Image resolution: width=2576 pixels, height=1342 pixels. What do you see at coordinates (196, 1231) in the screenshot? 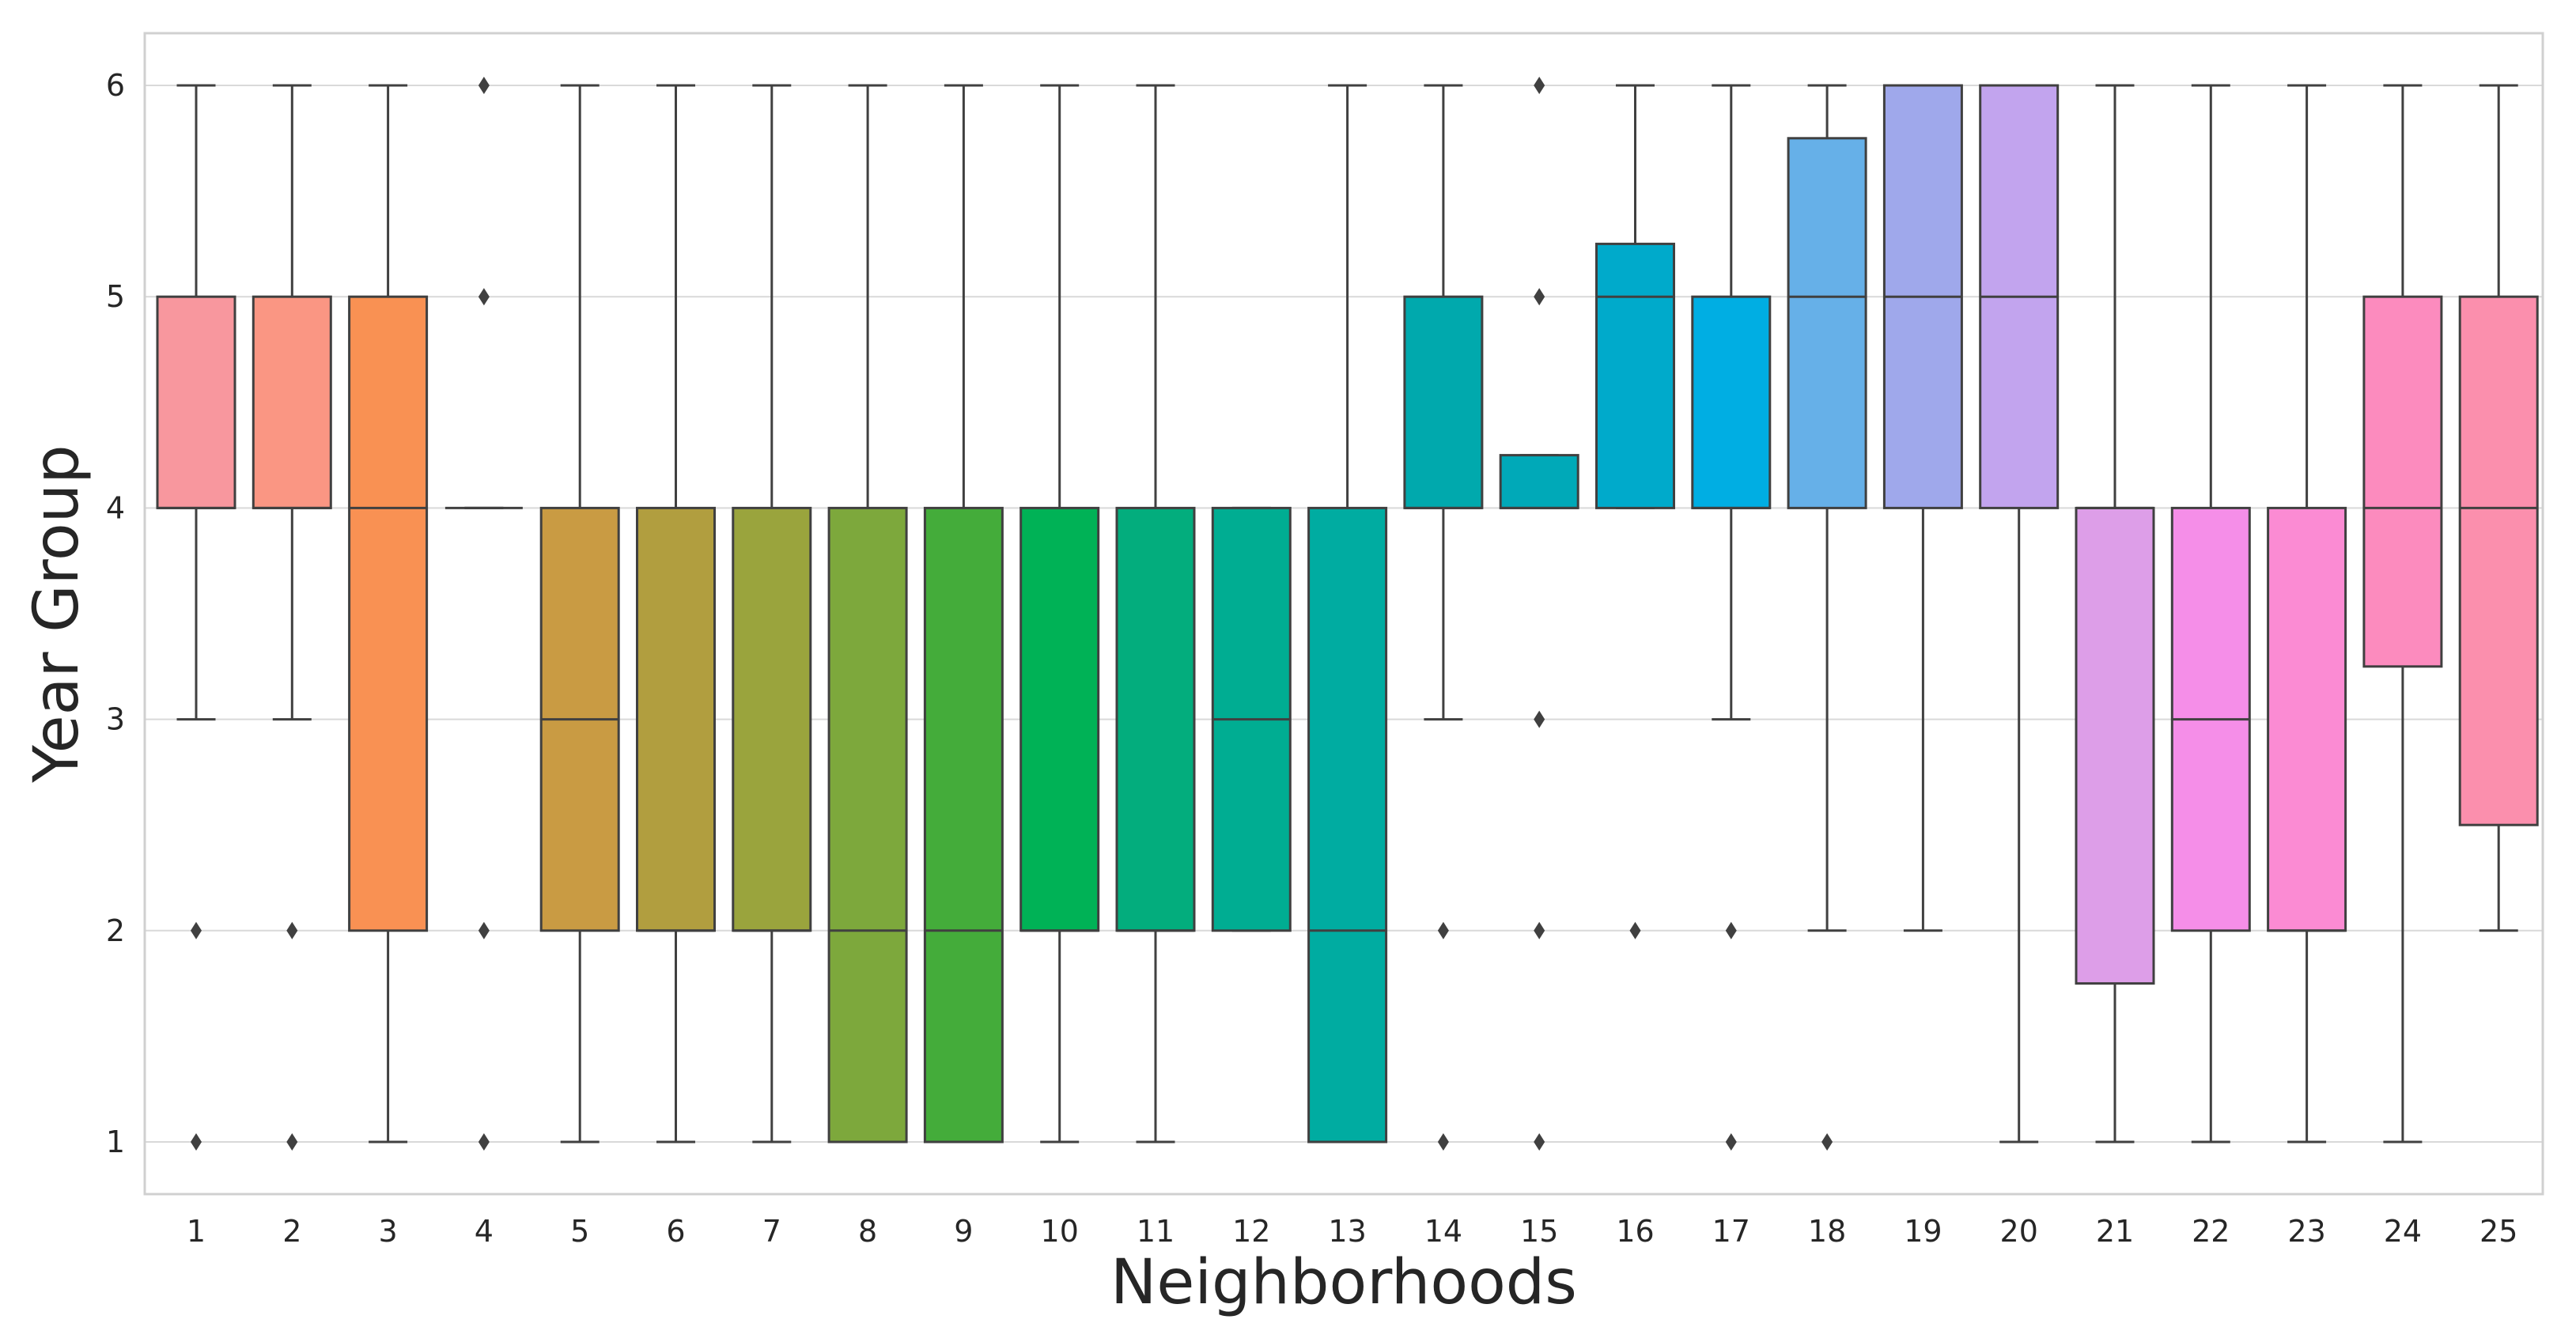
I see `x-tick-label-1: 1` at bounding box center [196, 1231].